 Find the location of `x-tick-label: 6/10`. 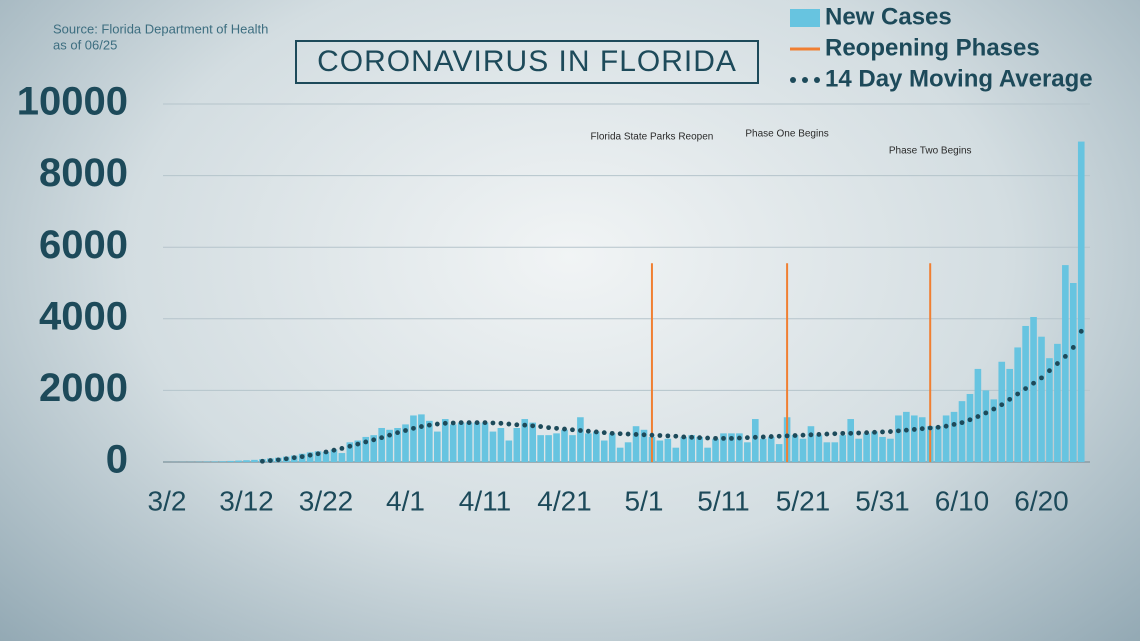

x-tick-label: 6/10 is located at coordinates (962, 500).